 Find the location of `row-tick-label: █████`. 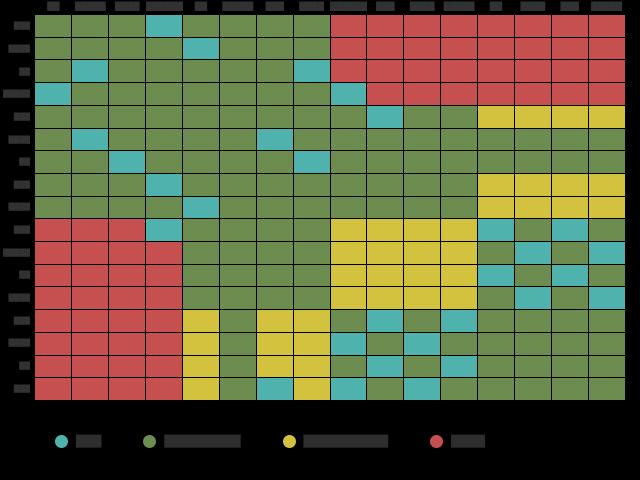

row-tick-label: █████ is located at coordinates (16, 252).